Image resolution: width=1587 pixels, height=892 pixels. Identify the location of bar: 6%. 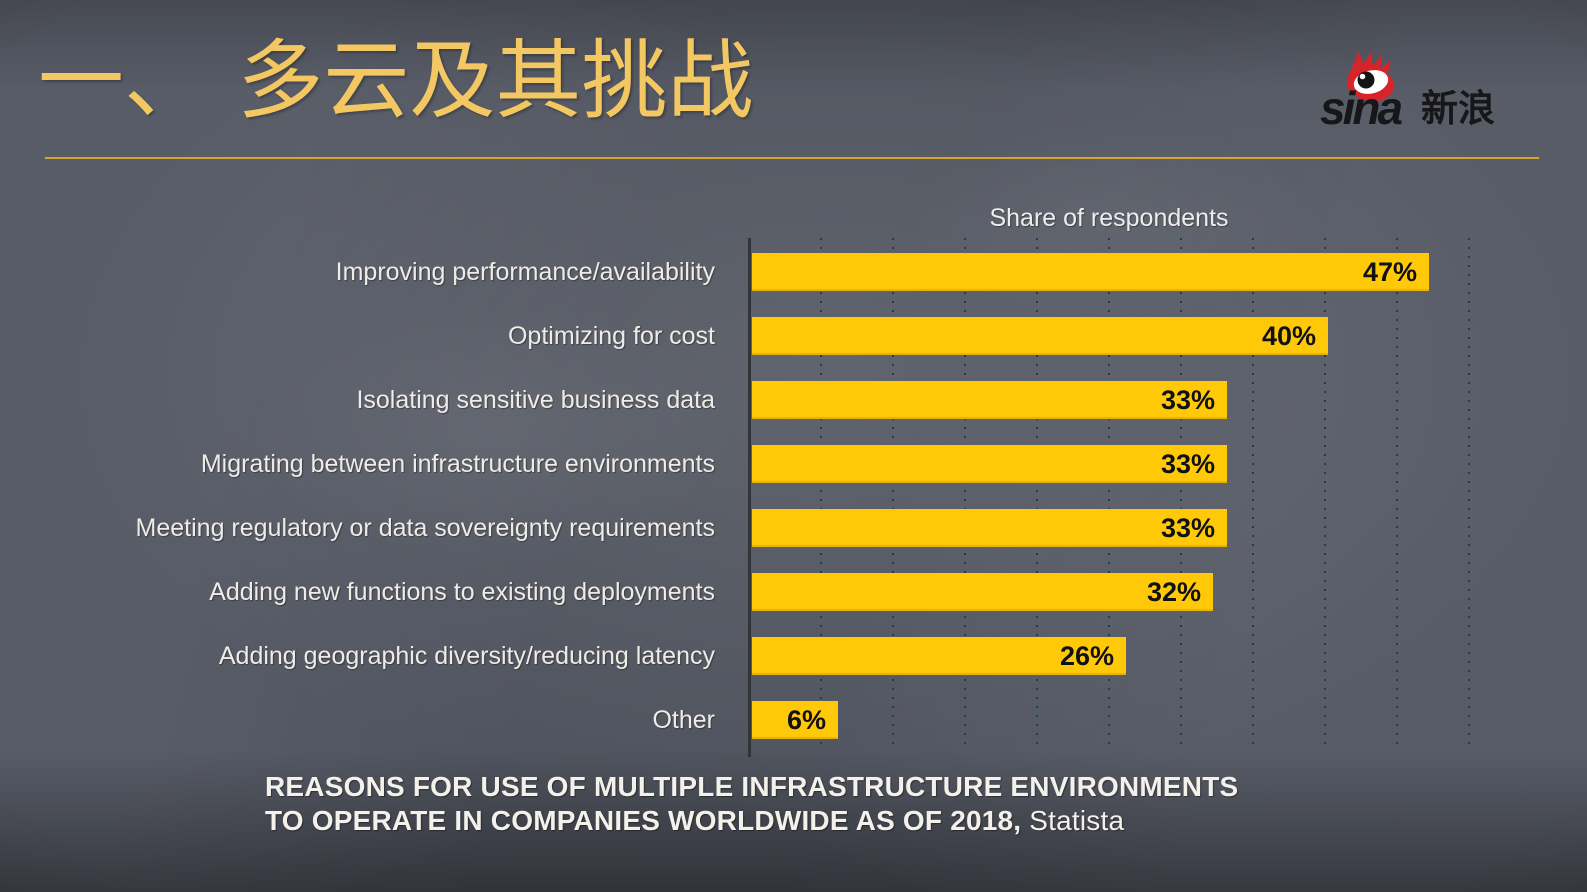
(795, 720).